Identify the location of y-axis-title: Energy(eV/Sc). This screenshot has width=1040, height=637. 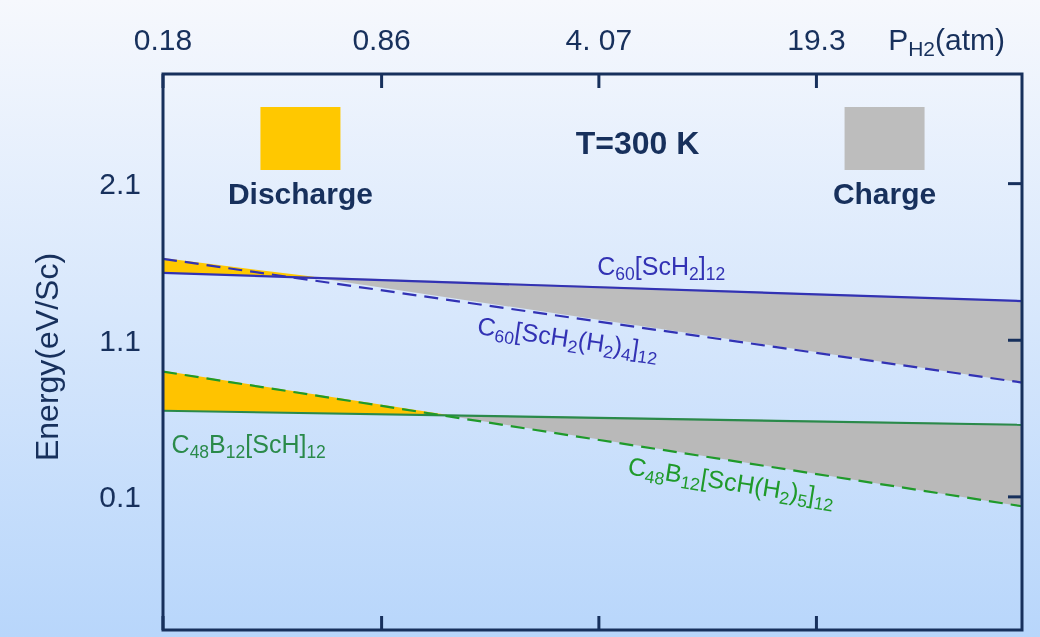
(47, 357).